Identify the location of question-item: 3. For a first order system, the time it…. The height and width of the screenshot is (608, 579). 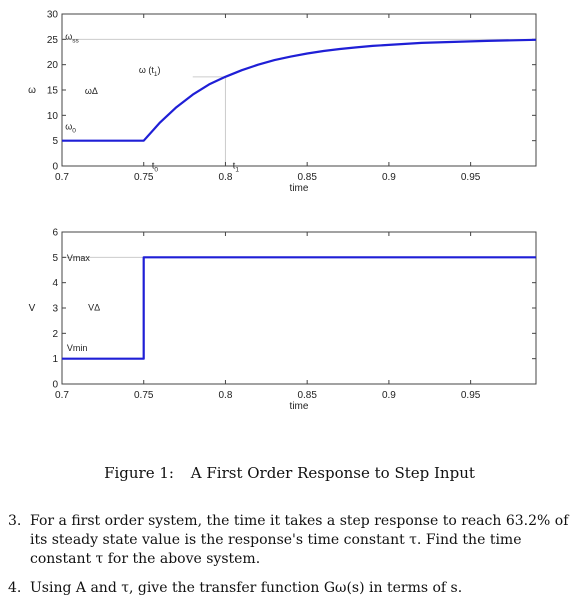
(289, 540).